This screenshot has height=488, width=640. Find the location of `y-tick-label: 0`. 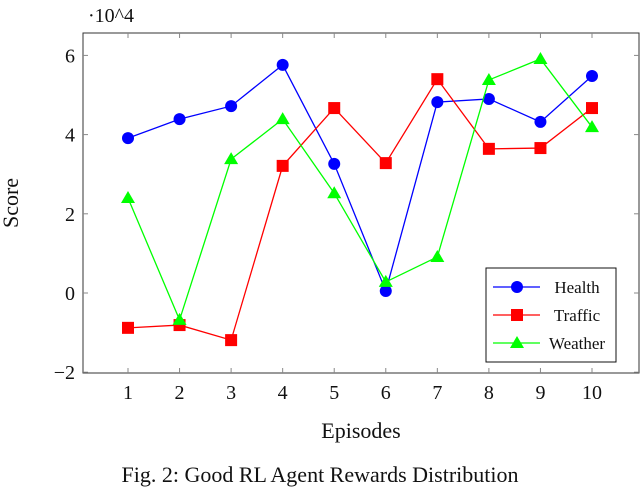

y-tick-label: 0 is located at coordinates (70, 294).